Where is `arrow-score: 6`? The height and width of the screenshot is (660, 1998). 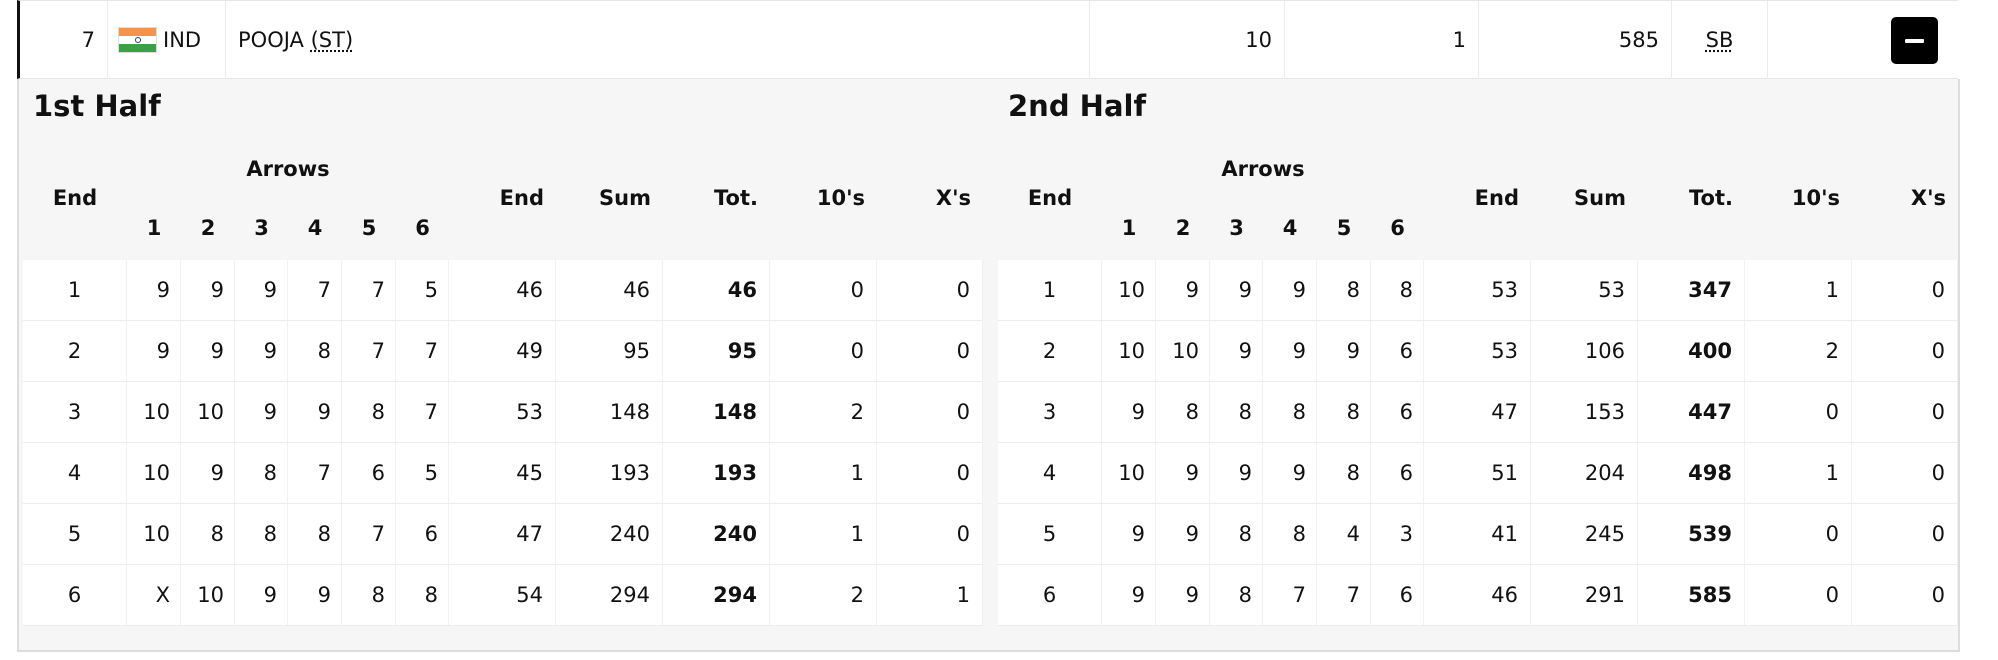
arrow-score: 6 is located at coordinates (1397, 473).